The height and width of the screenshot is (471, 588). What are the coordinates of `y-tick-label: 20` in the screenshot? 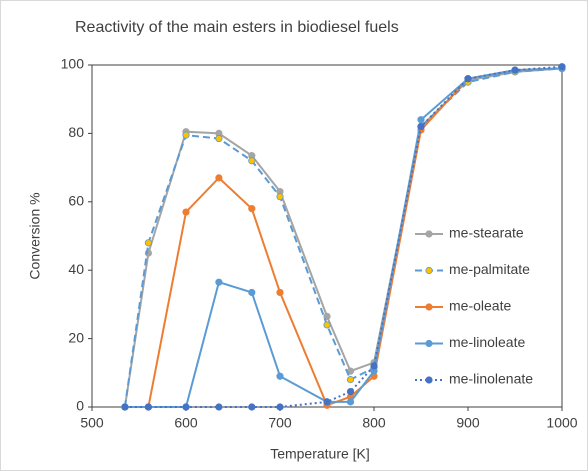 It's located at (76, 337).